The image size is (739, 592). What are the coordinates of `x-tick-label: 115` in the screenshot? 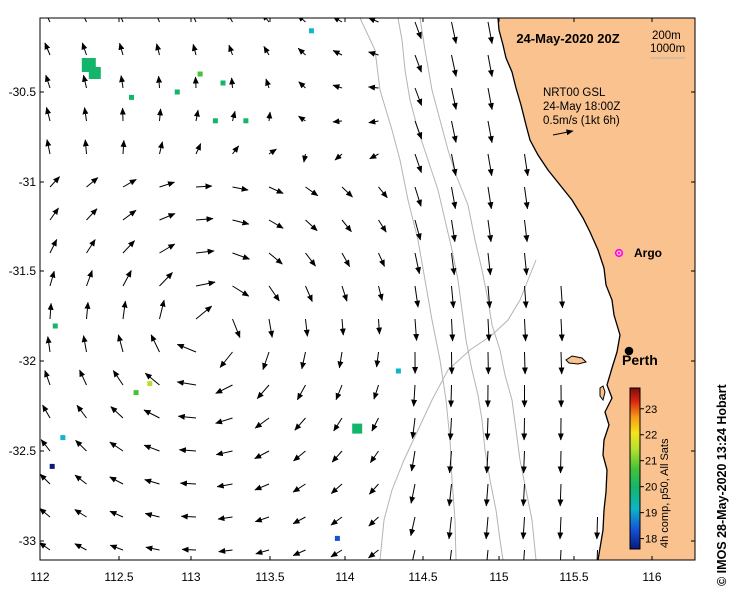 It's located at (498, 577).